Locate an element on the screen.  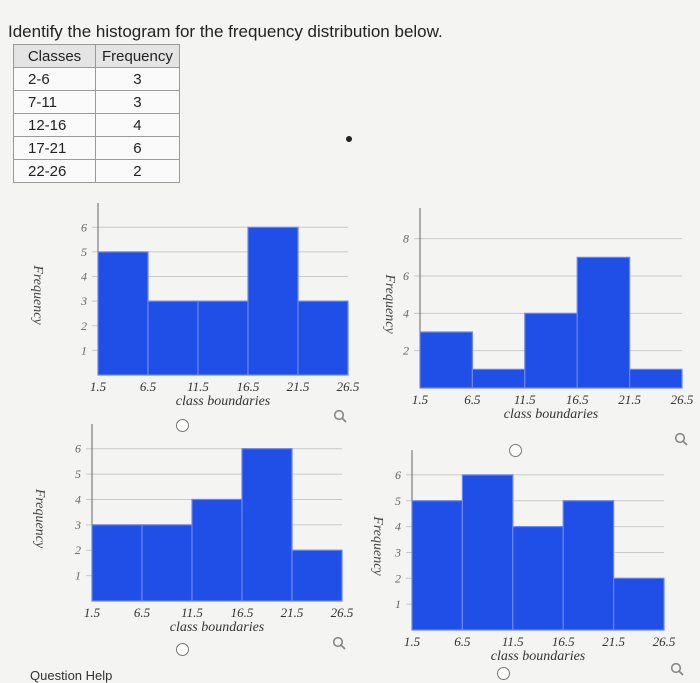
question-help-link: Question Help is located at coordinates (71, 675).